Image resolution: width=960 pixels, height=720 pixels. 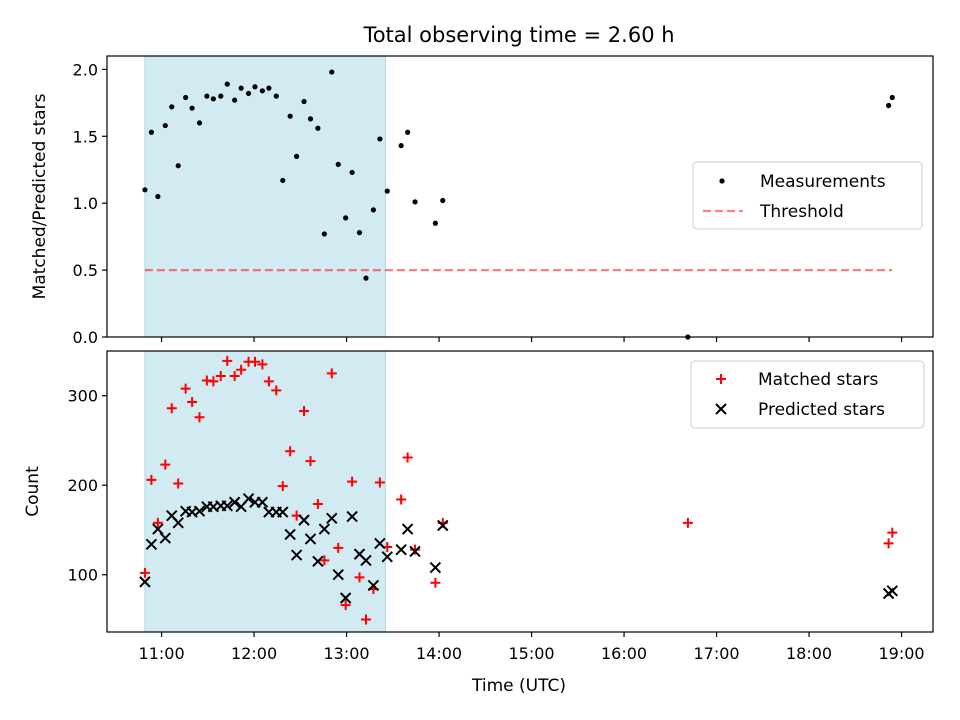 I want to click on x-tick-label: 12:00, so click(x=254, y=653).